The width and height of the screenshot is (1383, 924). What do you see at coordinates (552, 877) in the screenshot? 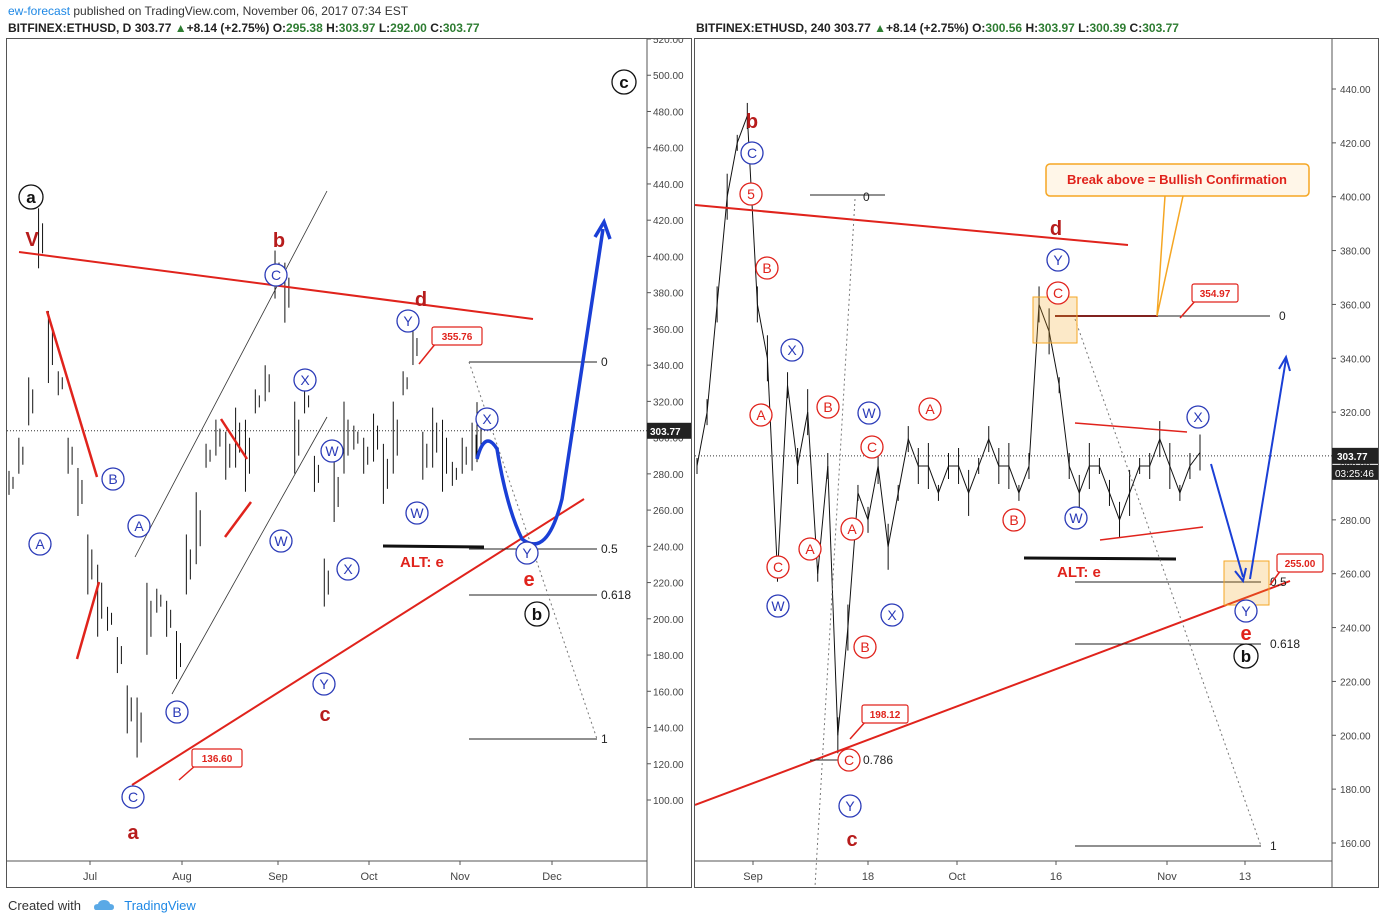
I see `x-tick-label: Dec` at bounding box center [552, 877].